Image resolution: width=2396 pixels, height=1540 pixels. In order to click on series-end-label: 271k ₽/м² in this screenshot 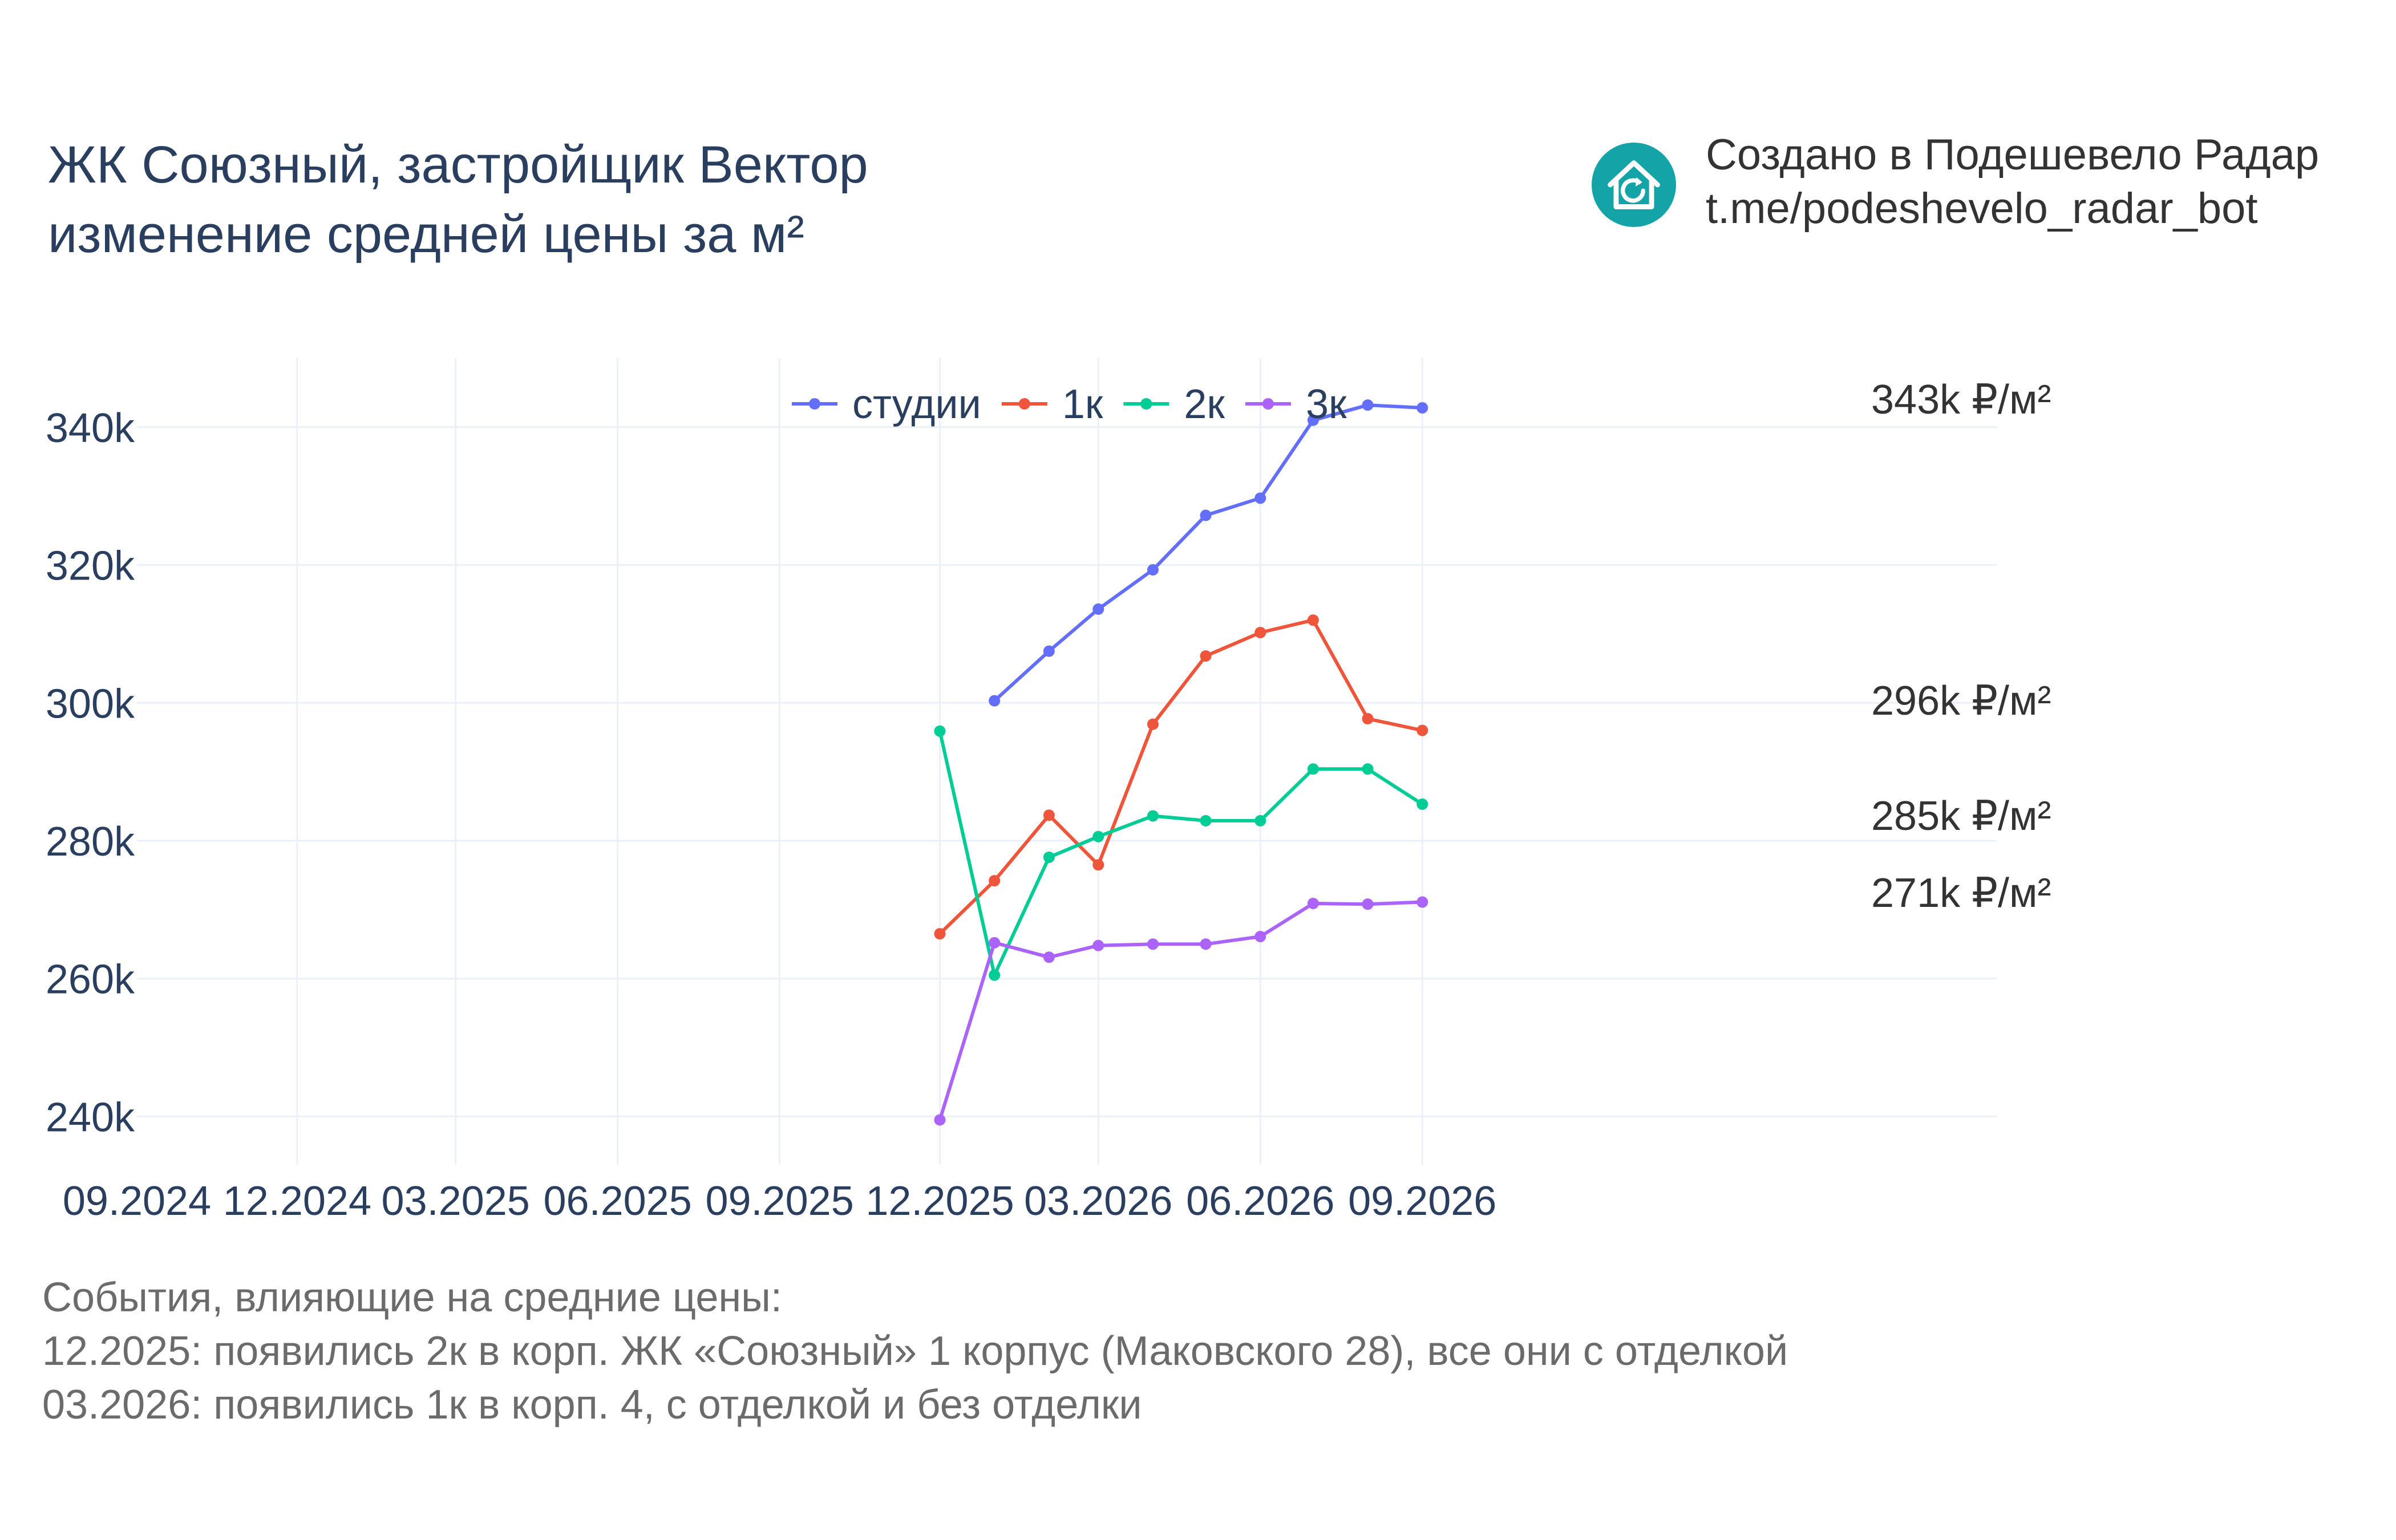, I will do `click(1961, 893)`.